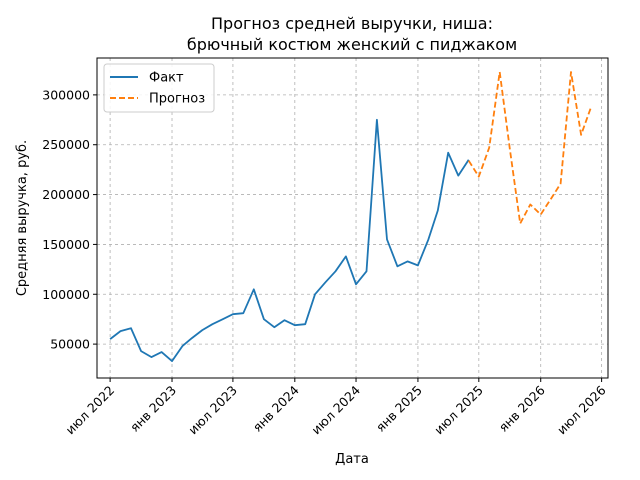 The image size is (640, 480). I want to click on x-tick-label: июл 2026, so click(581, 409).